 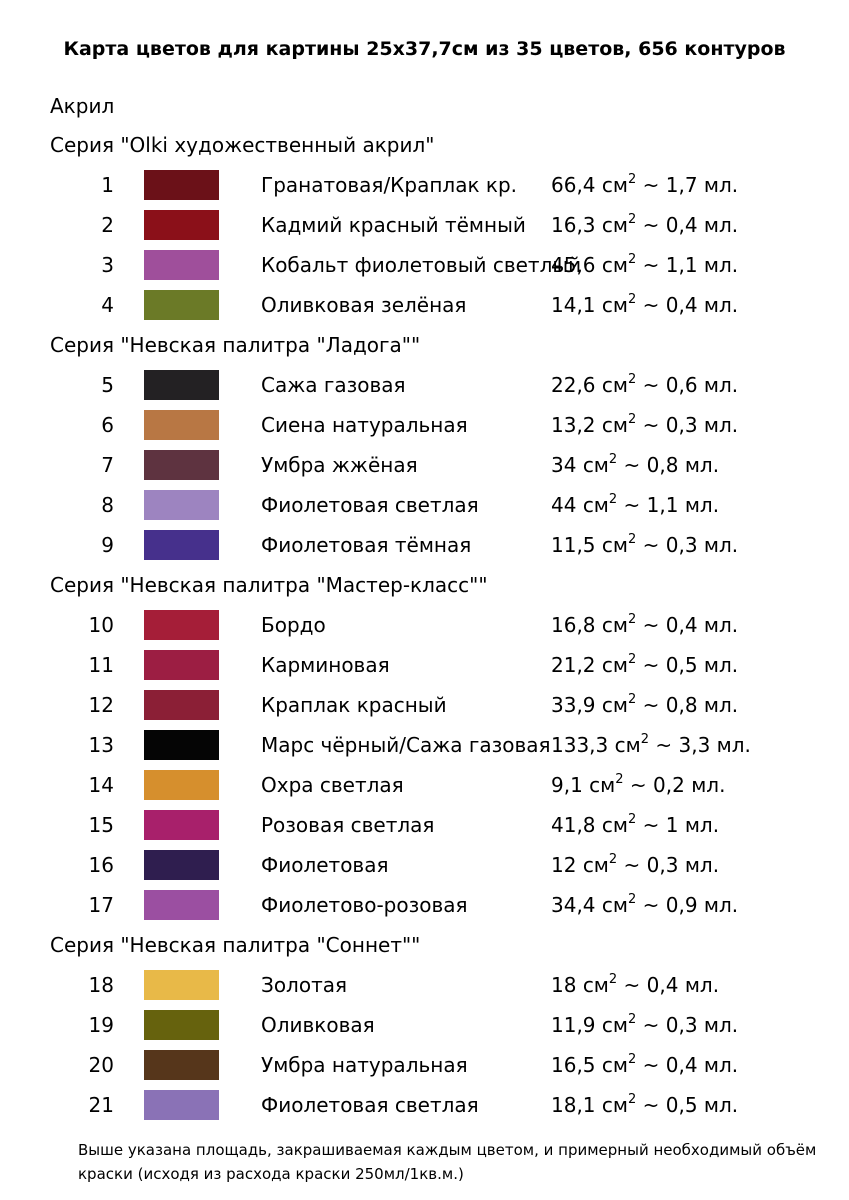 I want to click on color-name: Гранатовая/Краплак кр., so click(x=389, y=185).